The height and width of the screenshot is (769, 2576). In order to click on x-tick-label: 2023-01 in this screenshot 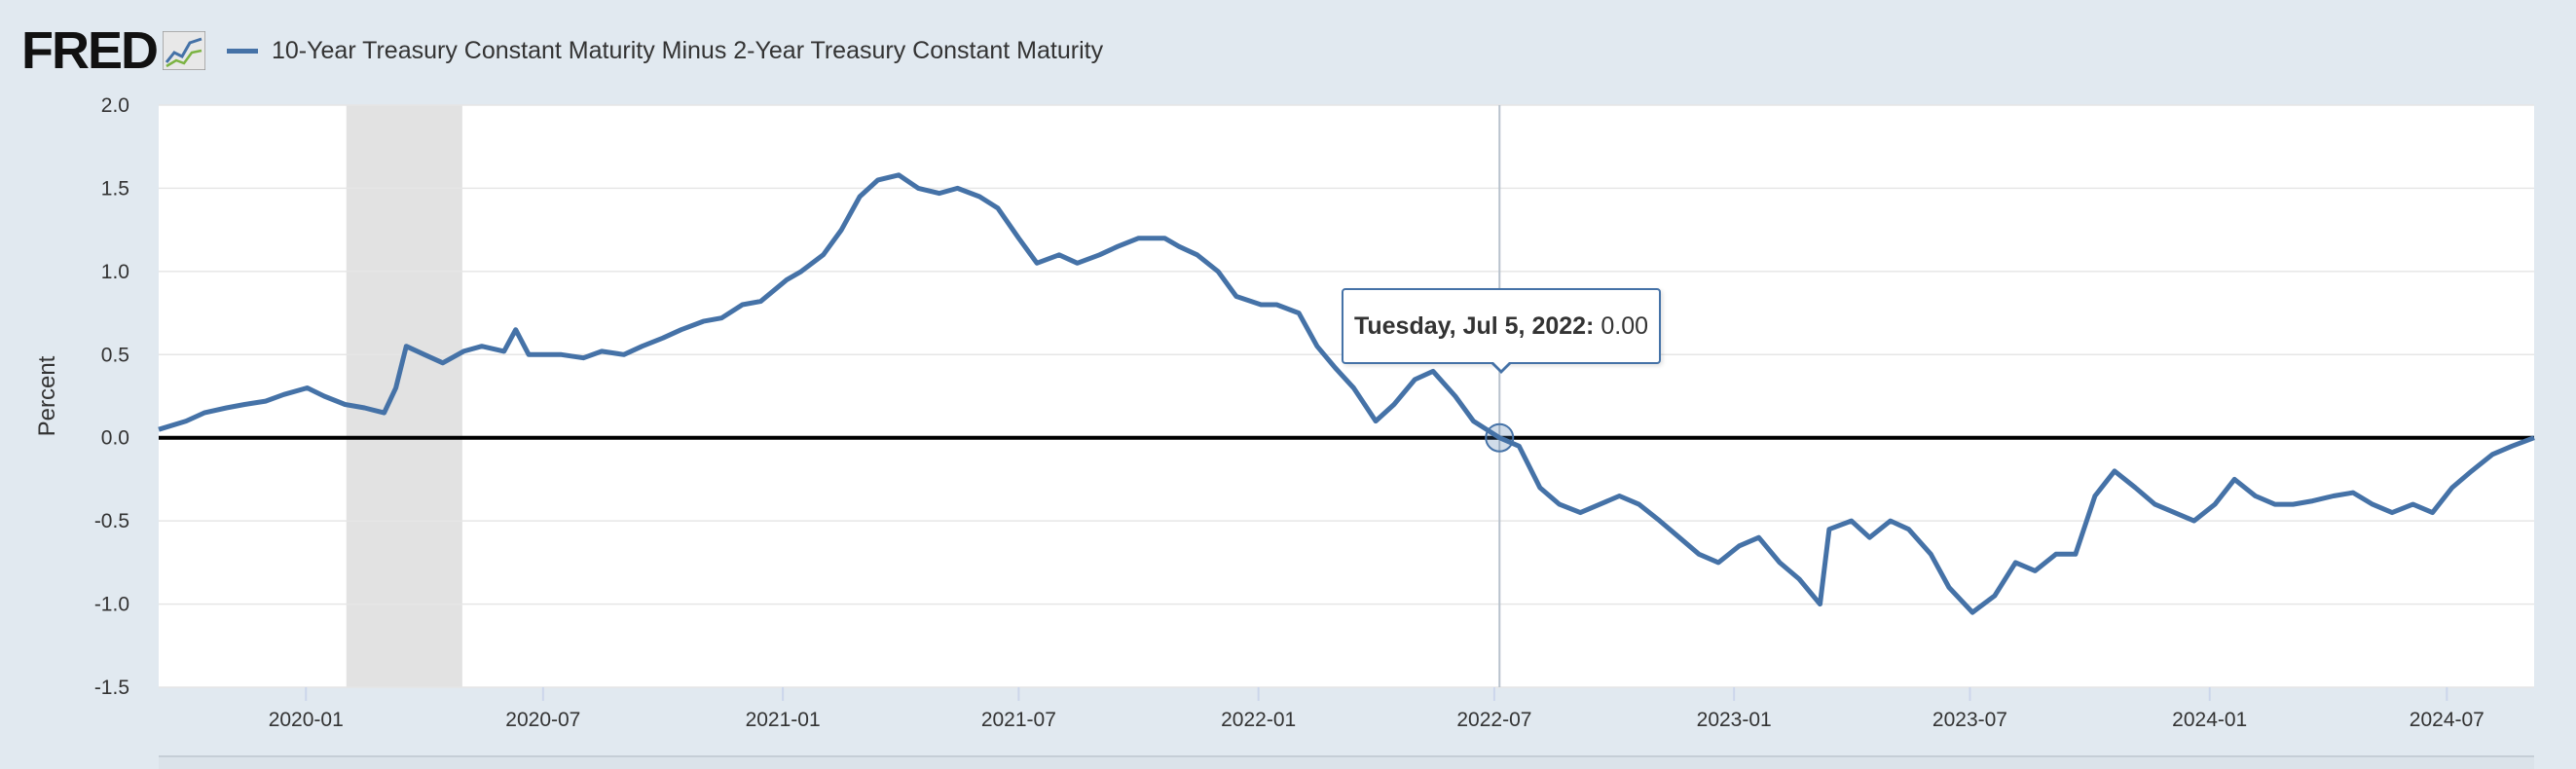, I will do `click(1734, 720)`.